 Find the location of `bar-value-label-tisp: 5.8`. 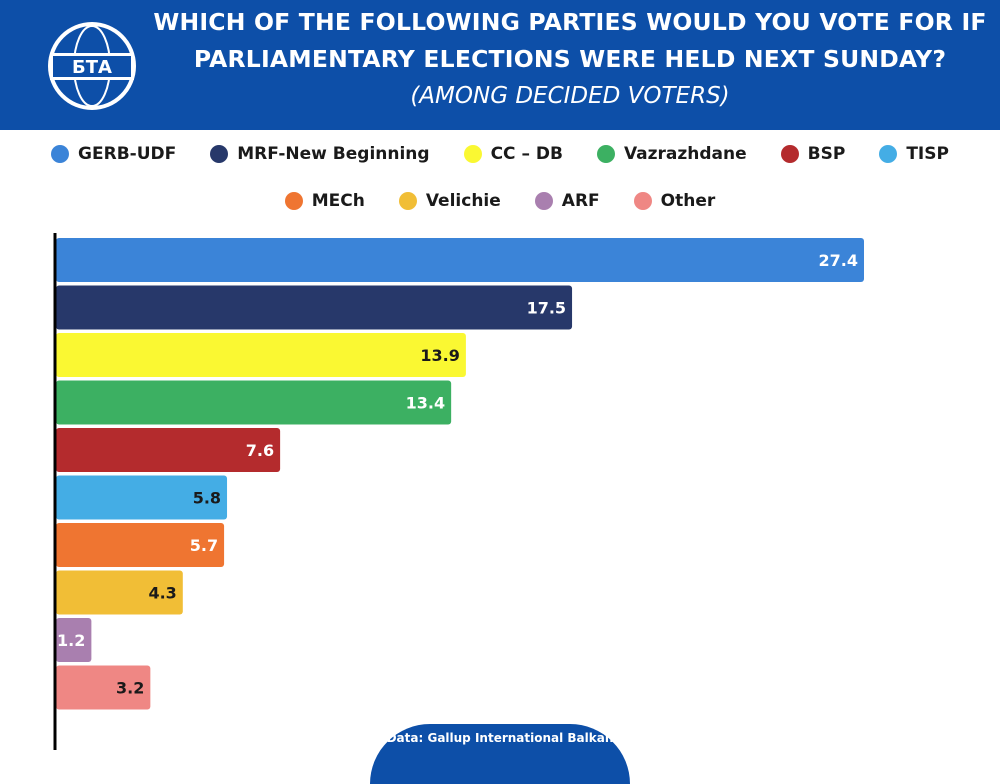

bar-value-label-tisp: 5.8 is located at coordinates (207, 498).